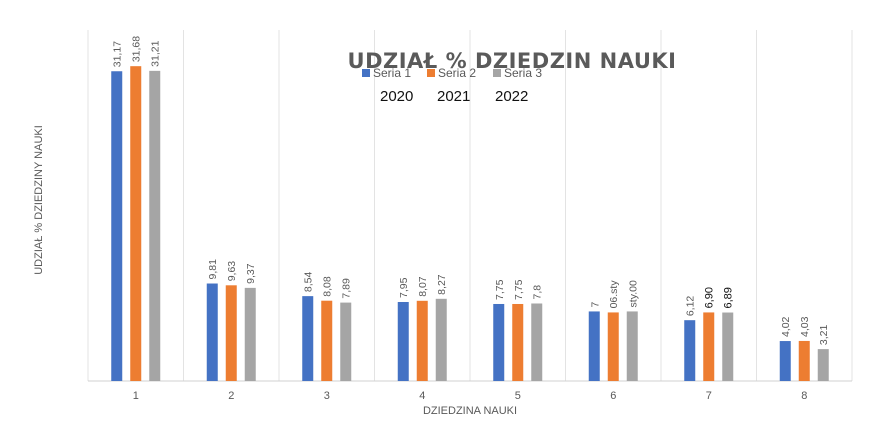 This screenshot has width=890, height=443. Describe the element at coordinates (347, 288) in the screenshot. I see `data-label: 7,89` at that location.